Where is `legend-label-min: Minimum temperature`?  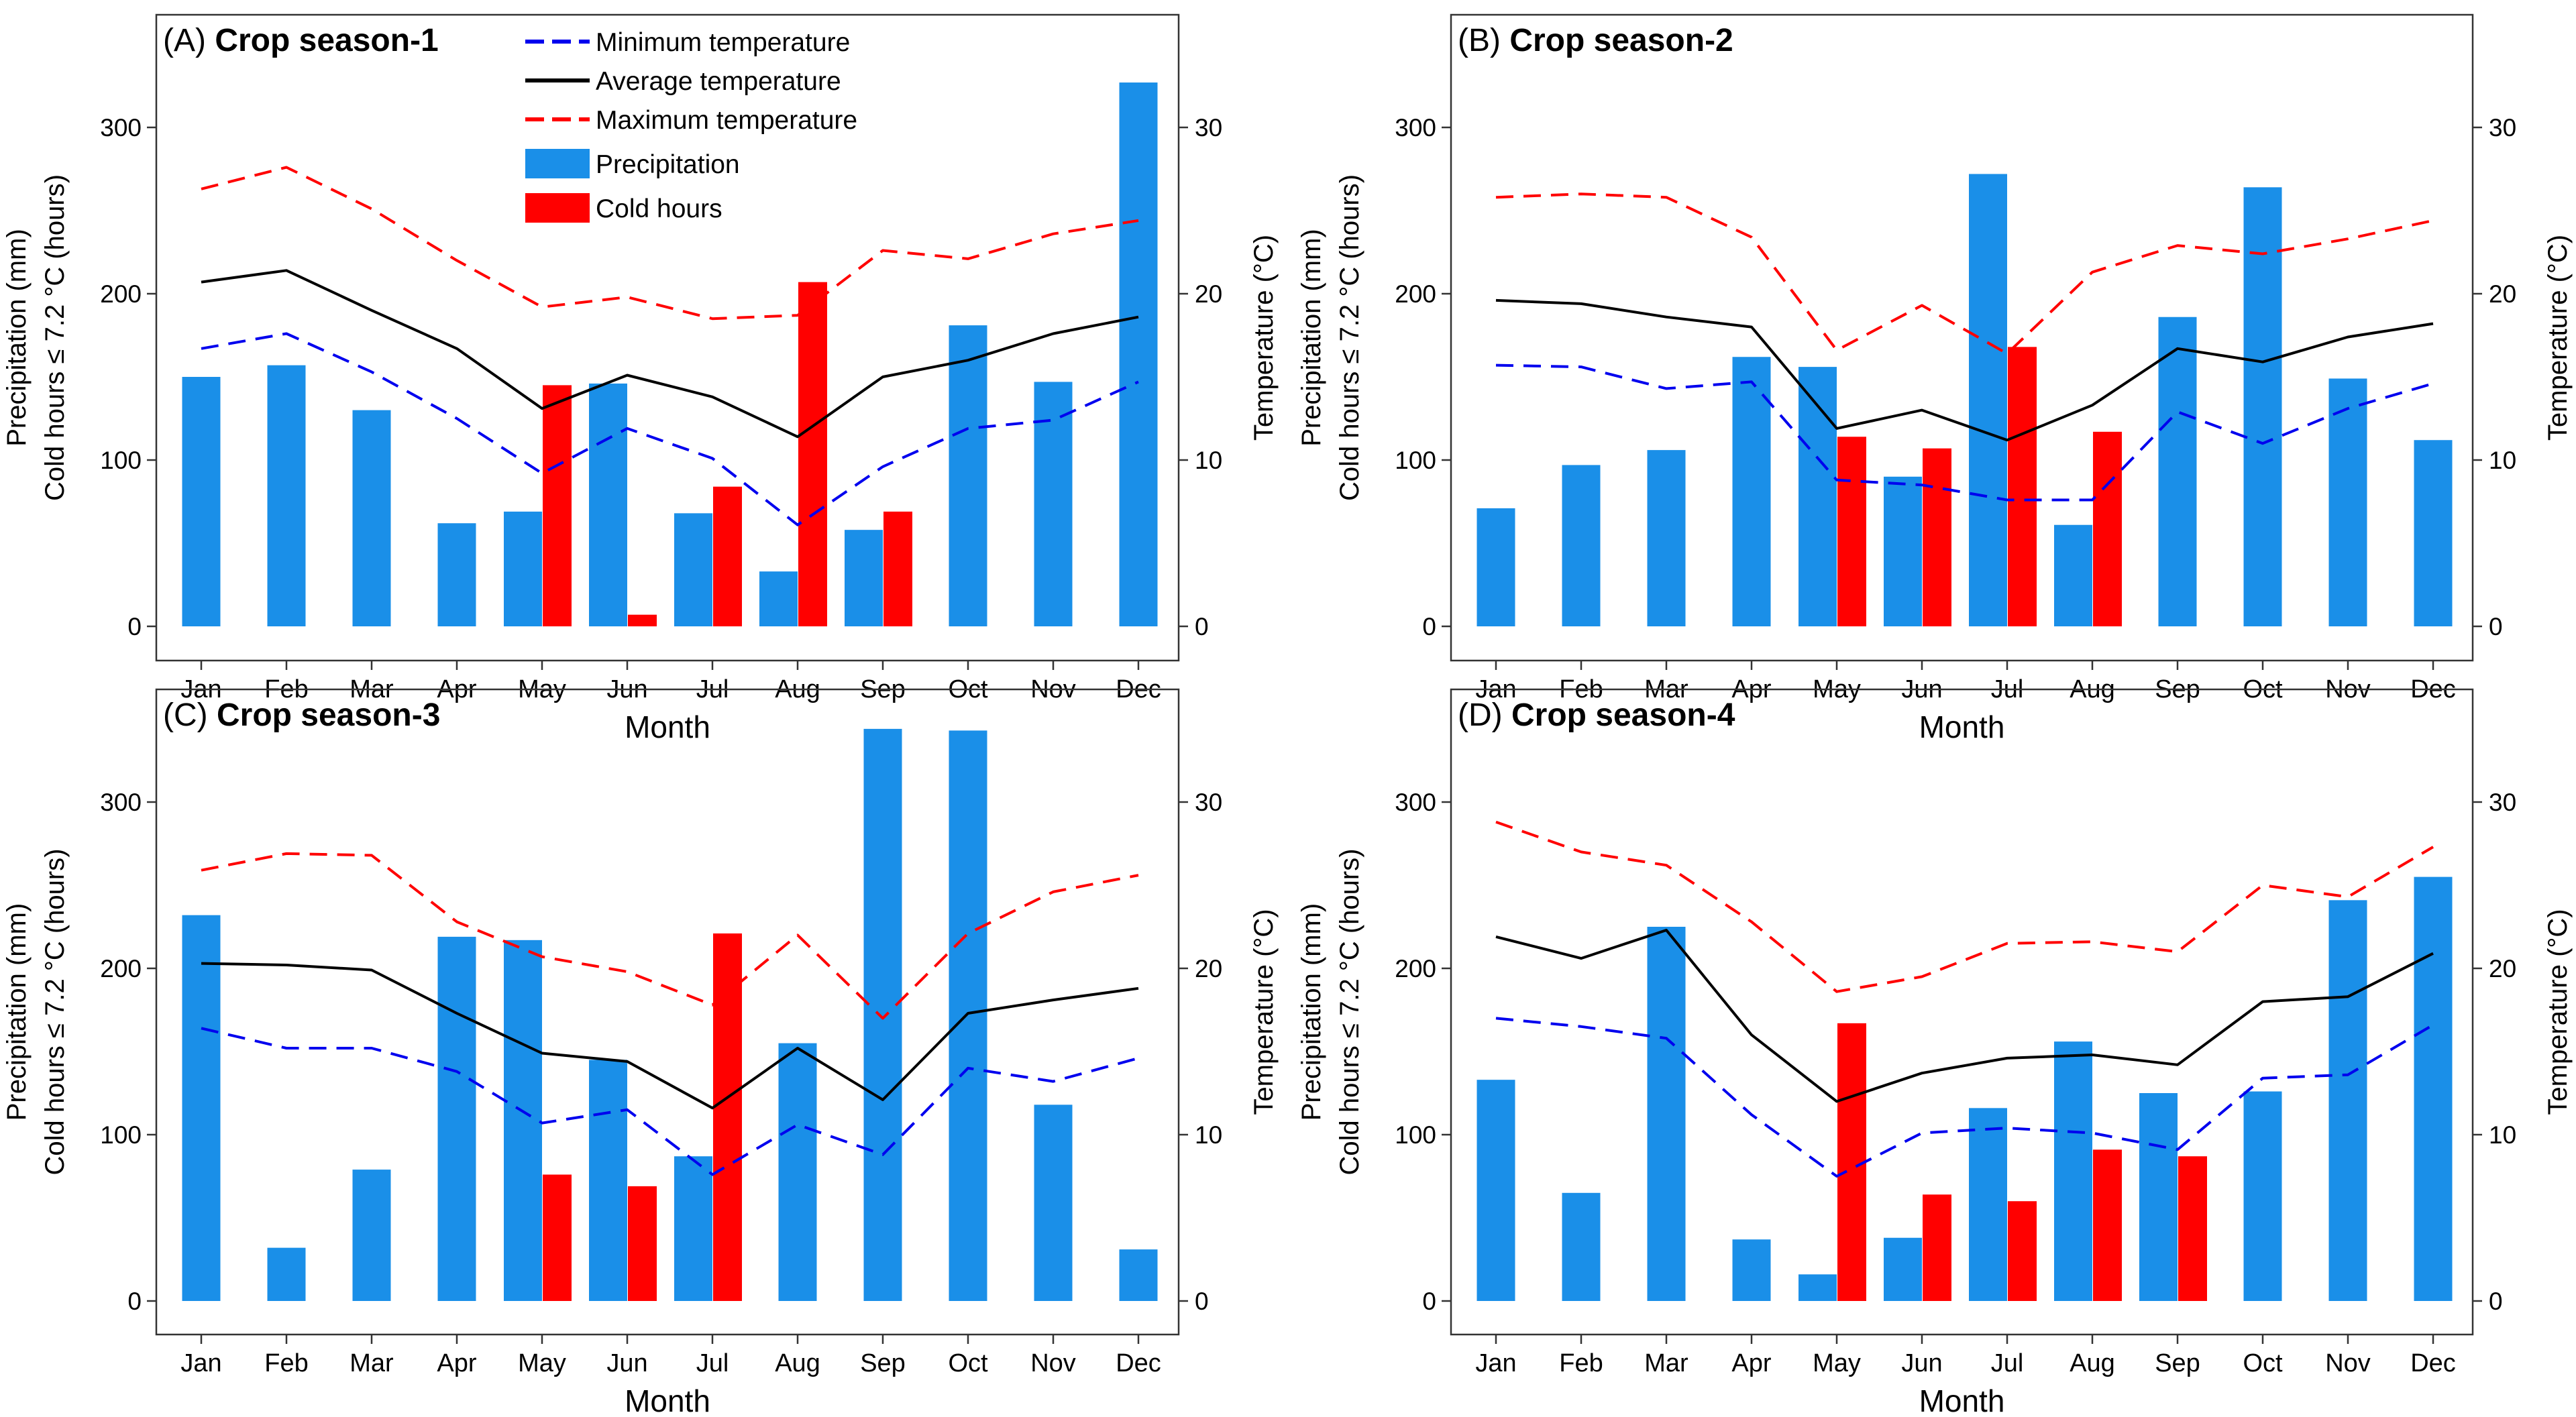
legend-label-min: Minimum temperature is located at coordinates (723, 42).